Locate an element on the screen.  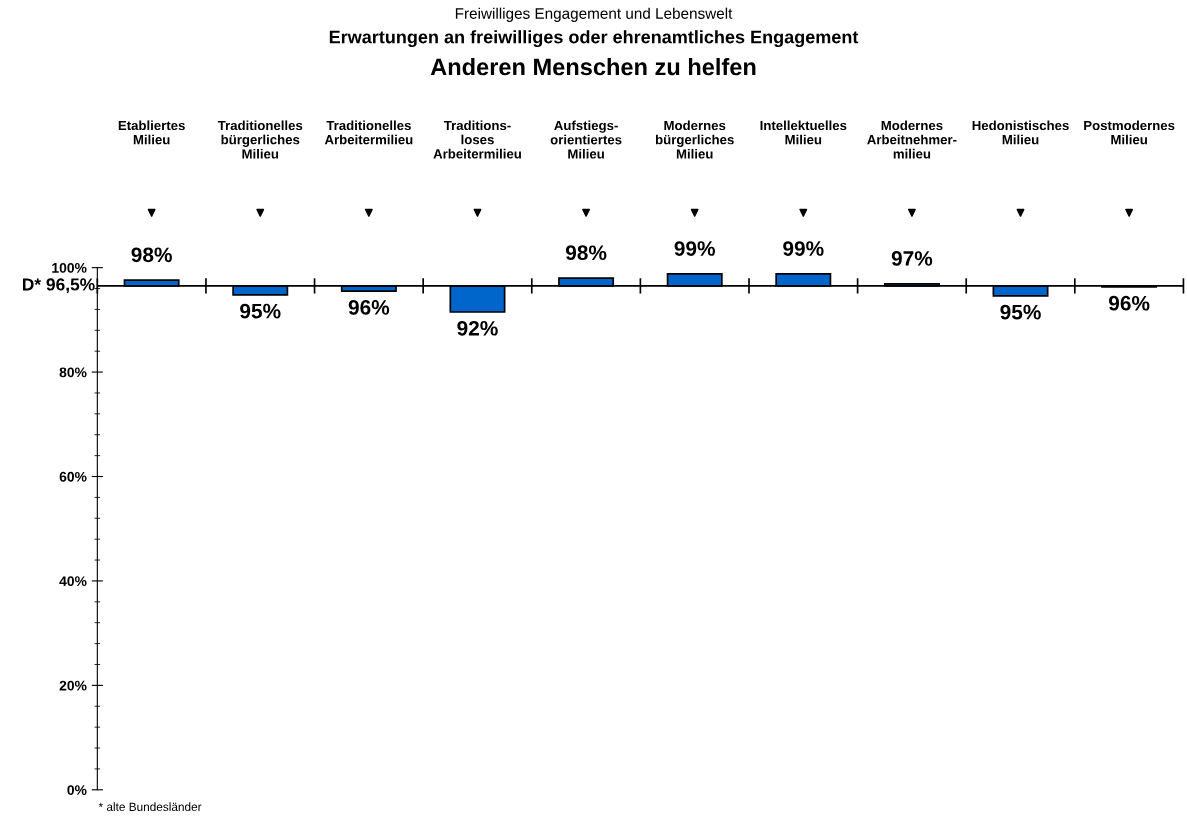
text: * alte Bundesländer is located at coordinates (150, 807).